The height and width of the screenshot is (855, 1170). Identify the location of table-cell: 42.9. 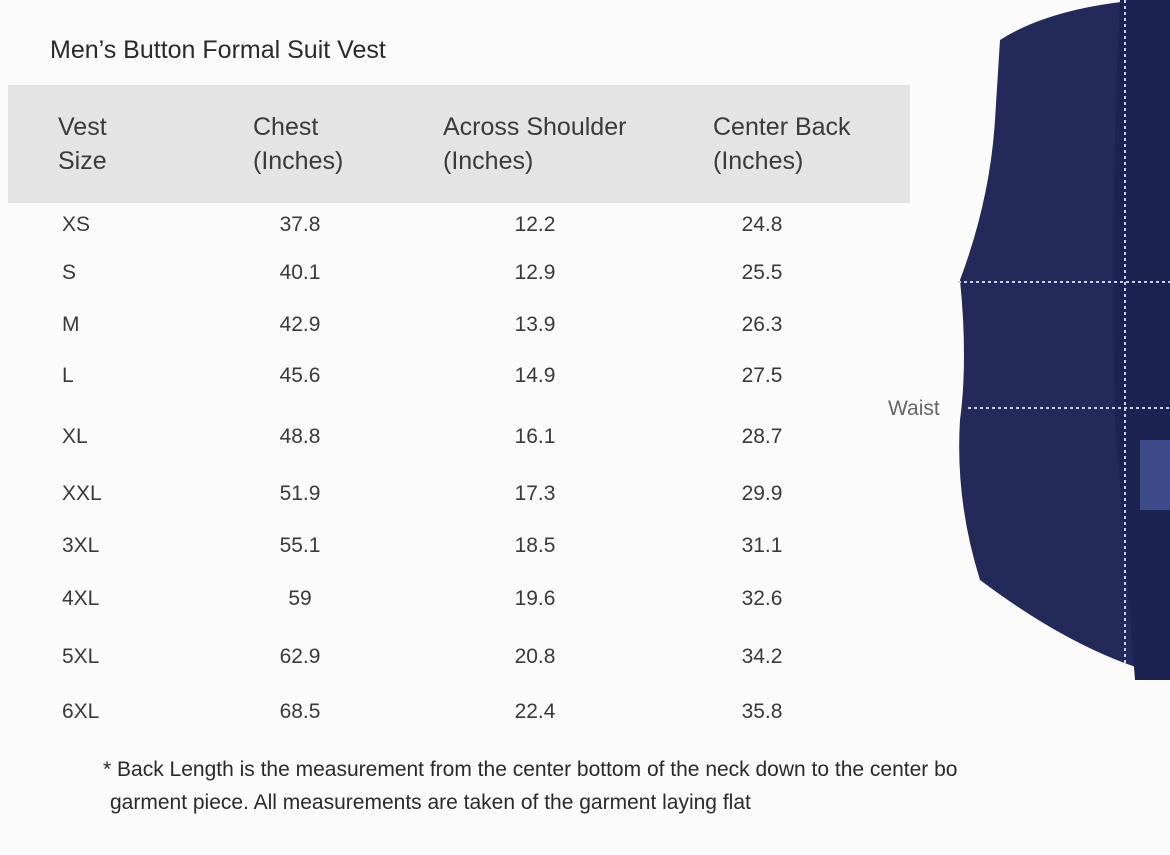
(300, 324).